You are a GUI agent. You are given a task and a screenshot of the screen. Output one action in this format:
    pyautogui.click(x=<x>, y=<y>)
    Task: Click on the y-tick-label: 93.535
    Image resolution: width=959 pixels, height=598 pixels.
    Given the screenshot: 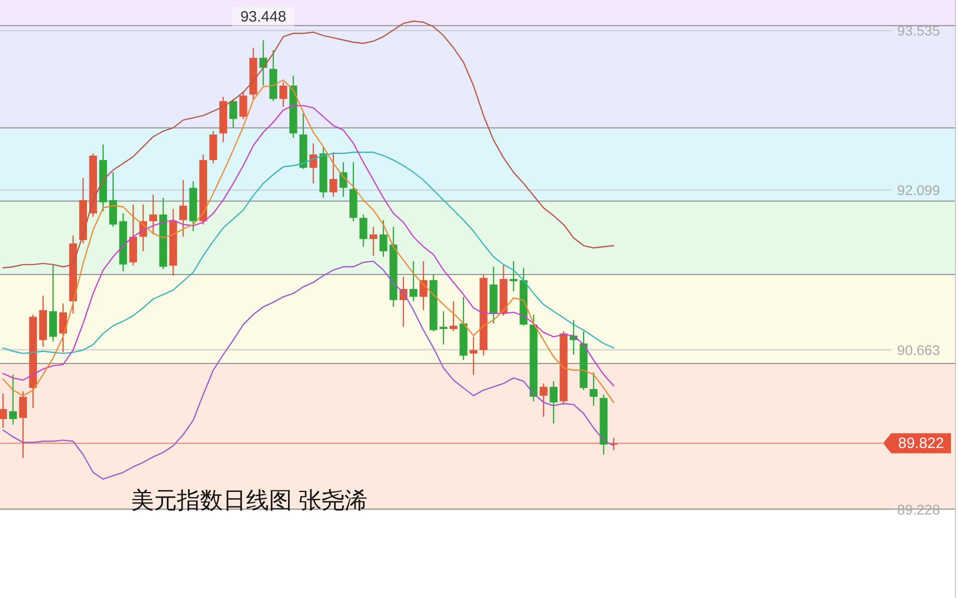 What is the action you would take?
    pyautogui.click(x=918, y=30)
    